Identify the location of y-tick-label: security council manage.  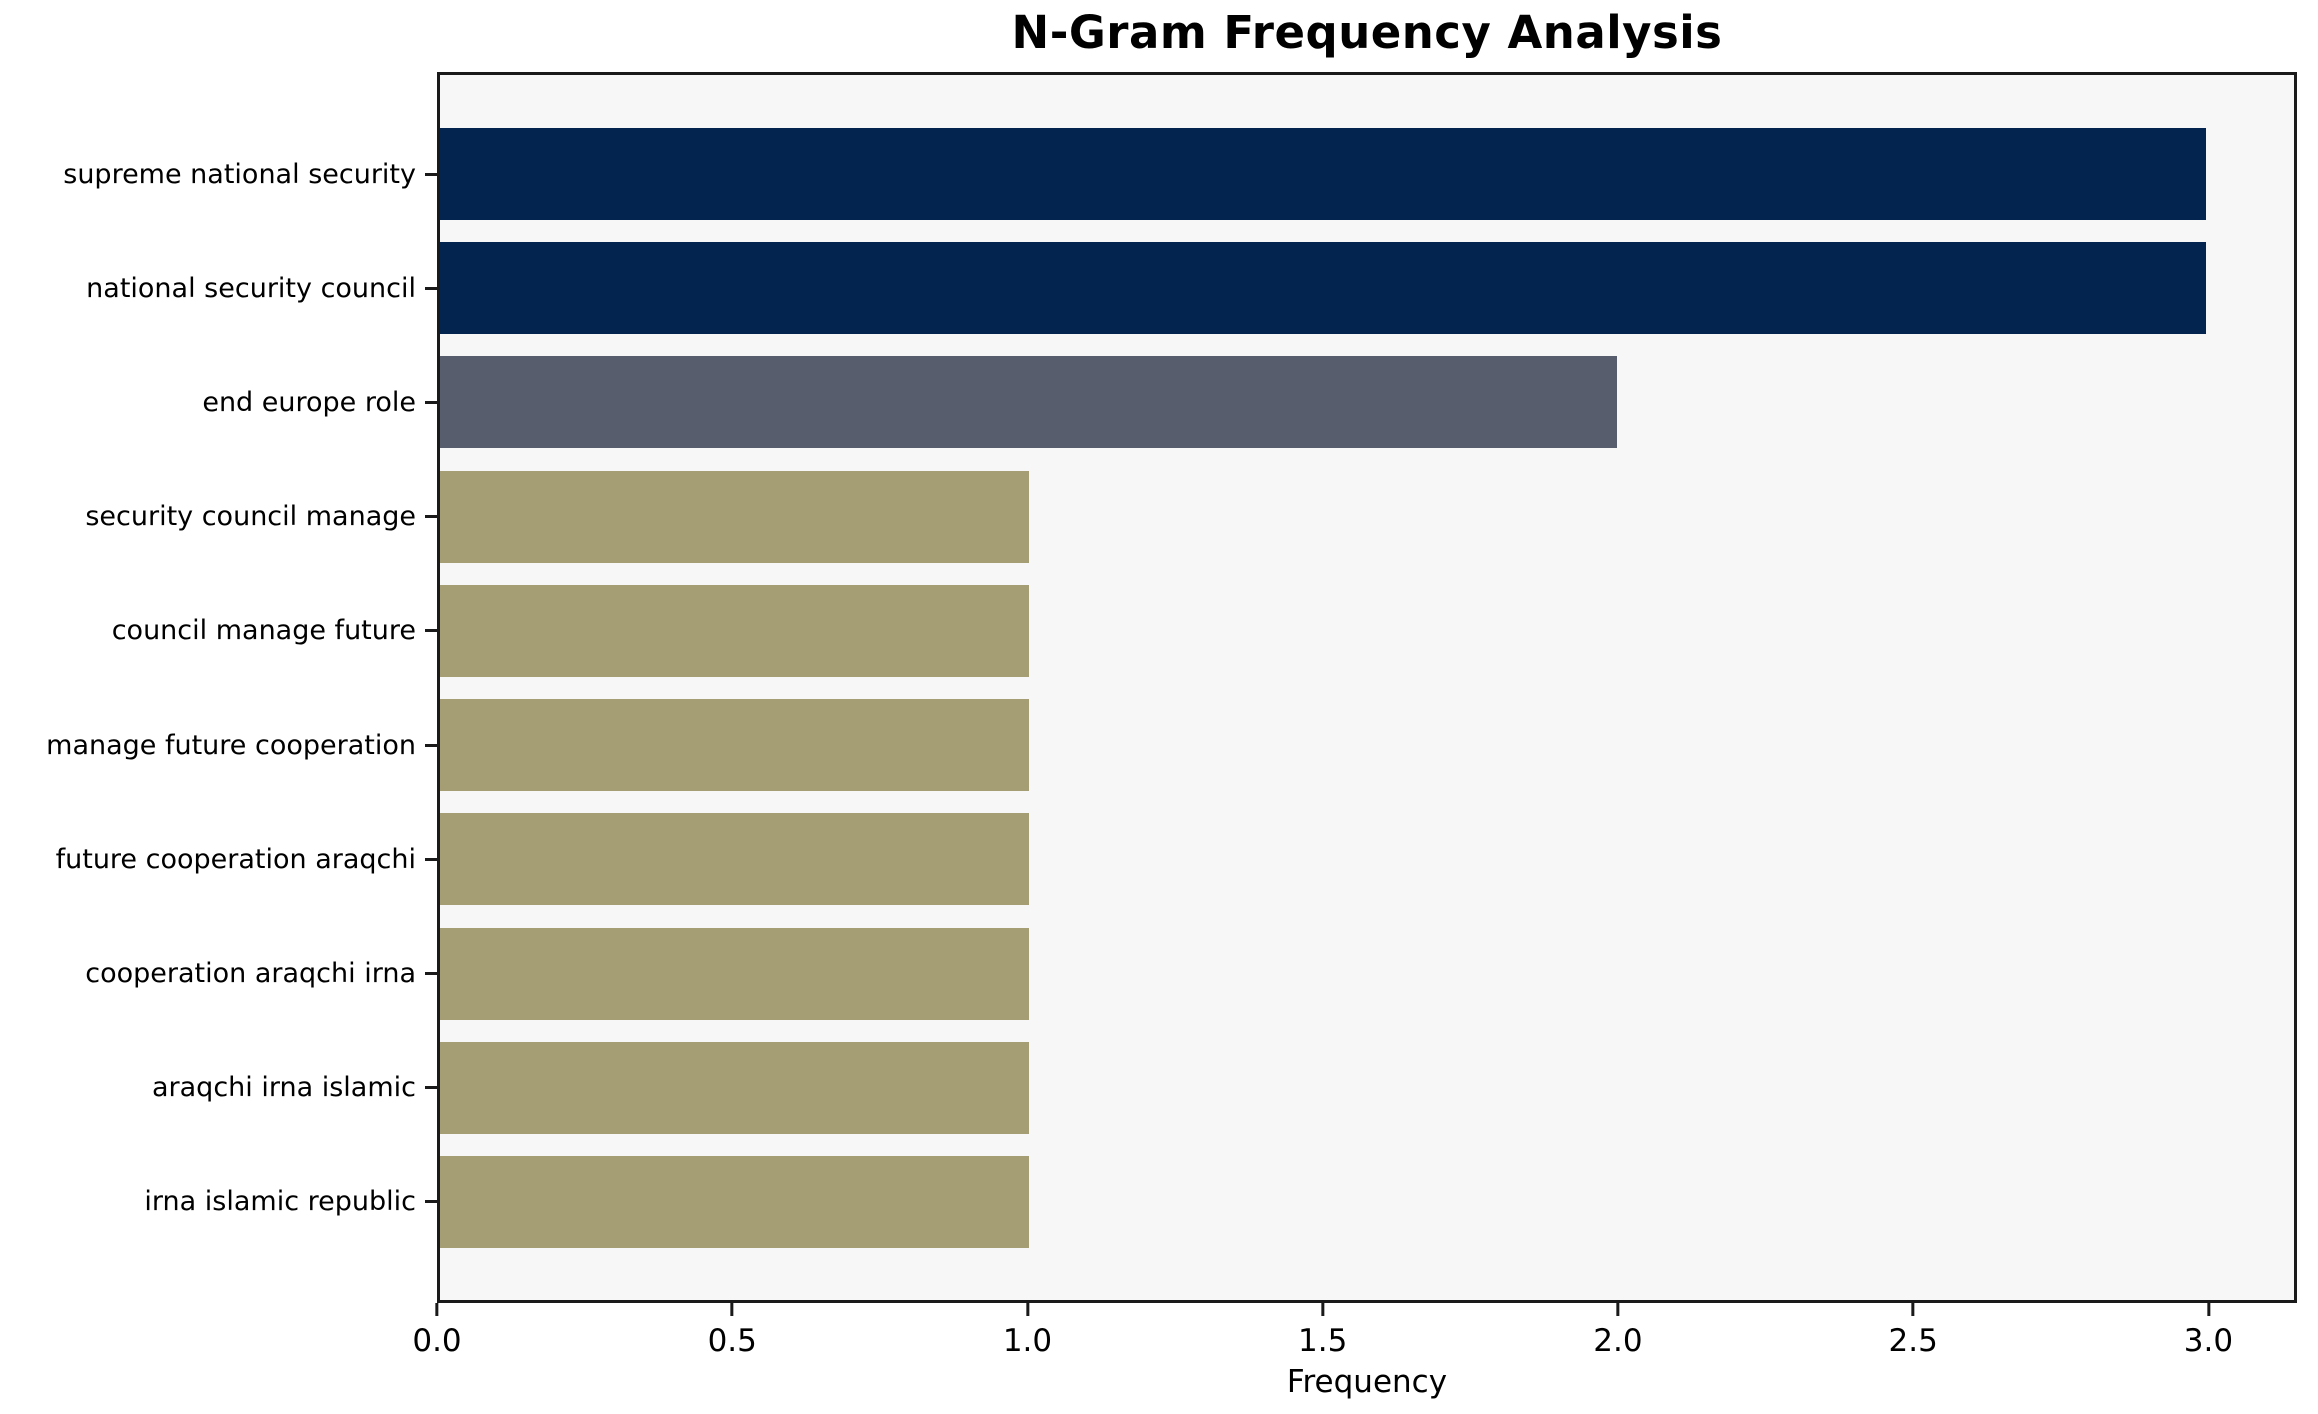
(250, 517).